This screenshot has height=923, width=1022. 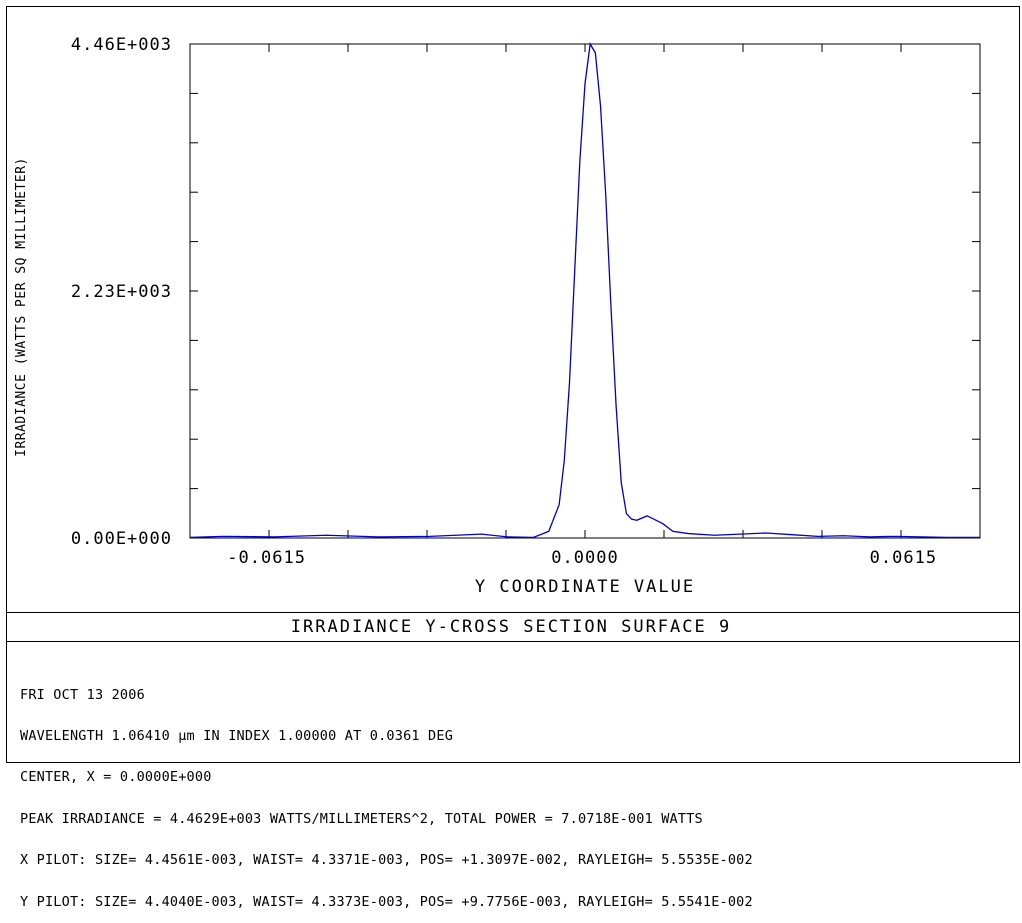 What do you see at coordinates (511, 627) in the screenshot?
I see `plot-title: IRRADIANCE Y-CROSS SECTION SURFACE 9` at bounding box center [511, 627].